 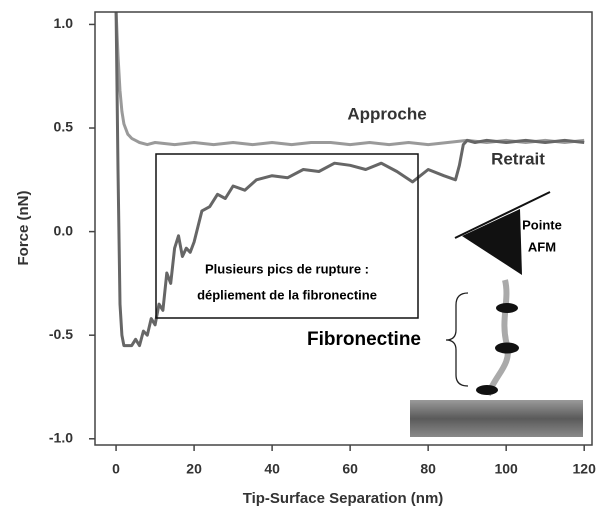 What do you see at coordinates (364, 339) in the screenshot?
I see `annotation-text: Fibronectine` at bounding box center [364, 339].